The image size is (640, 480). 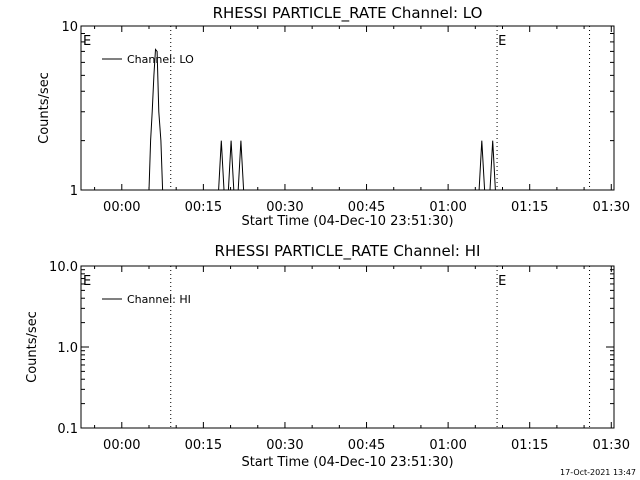 I want to click on footer-timestamp: 17-Oct-2021 13:47, so click(x=598, y=472).